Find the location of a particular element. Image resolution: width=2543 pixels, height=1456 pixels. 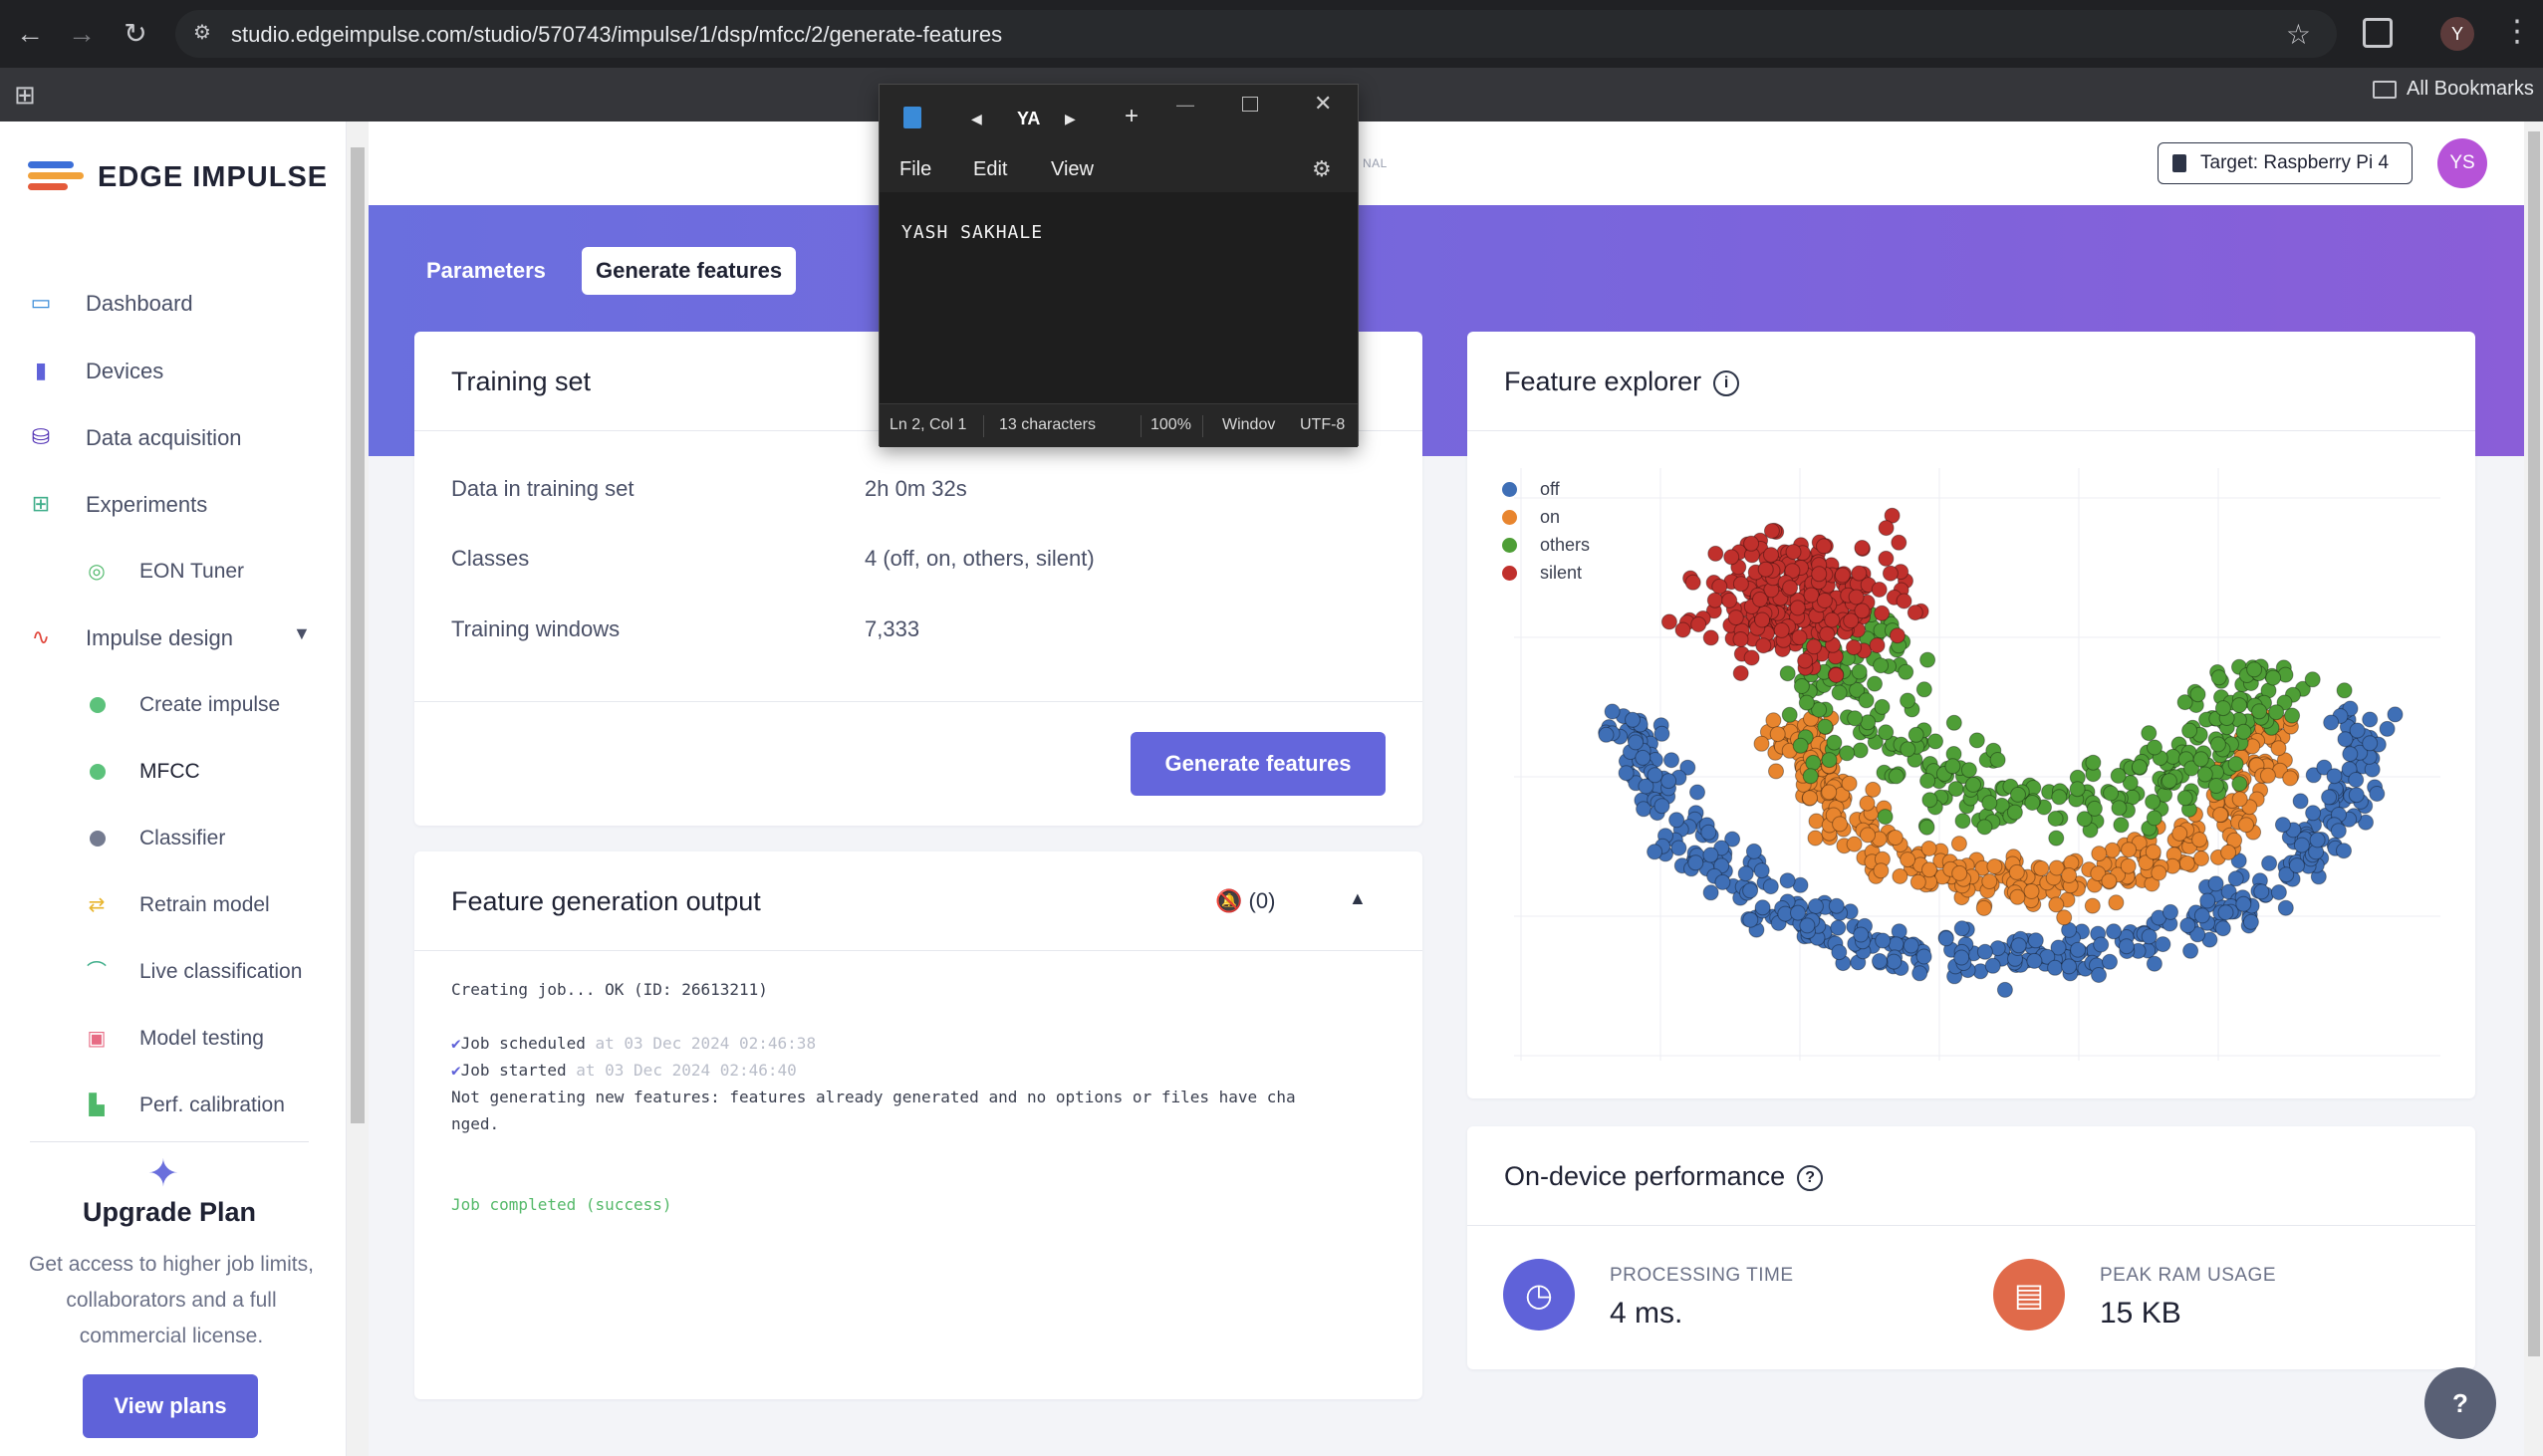

apps-grid-icon: ⊞ is located at coordinates (25, 95).